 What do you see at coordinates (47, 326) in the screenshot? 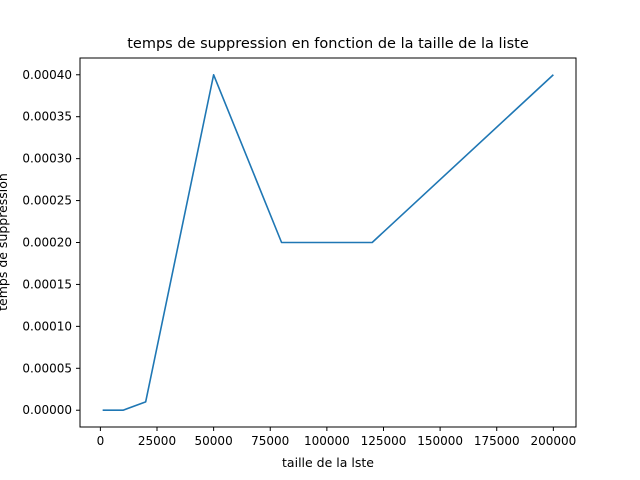
I see `y-tick-label: 0.00010` at bounding box center [47, 326].